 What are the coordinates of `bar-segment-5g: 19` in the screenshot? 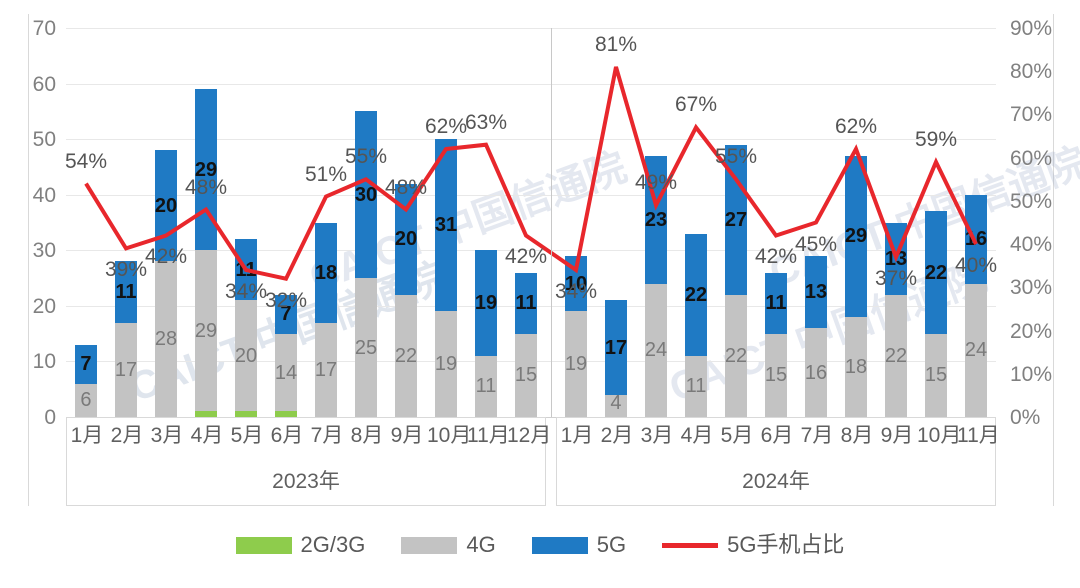 It's located at (486, 303).